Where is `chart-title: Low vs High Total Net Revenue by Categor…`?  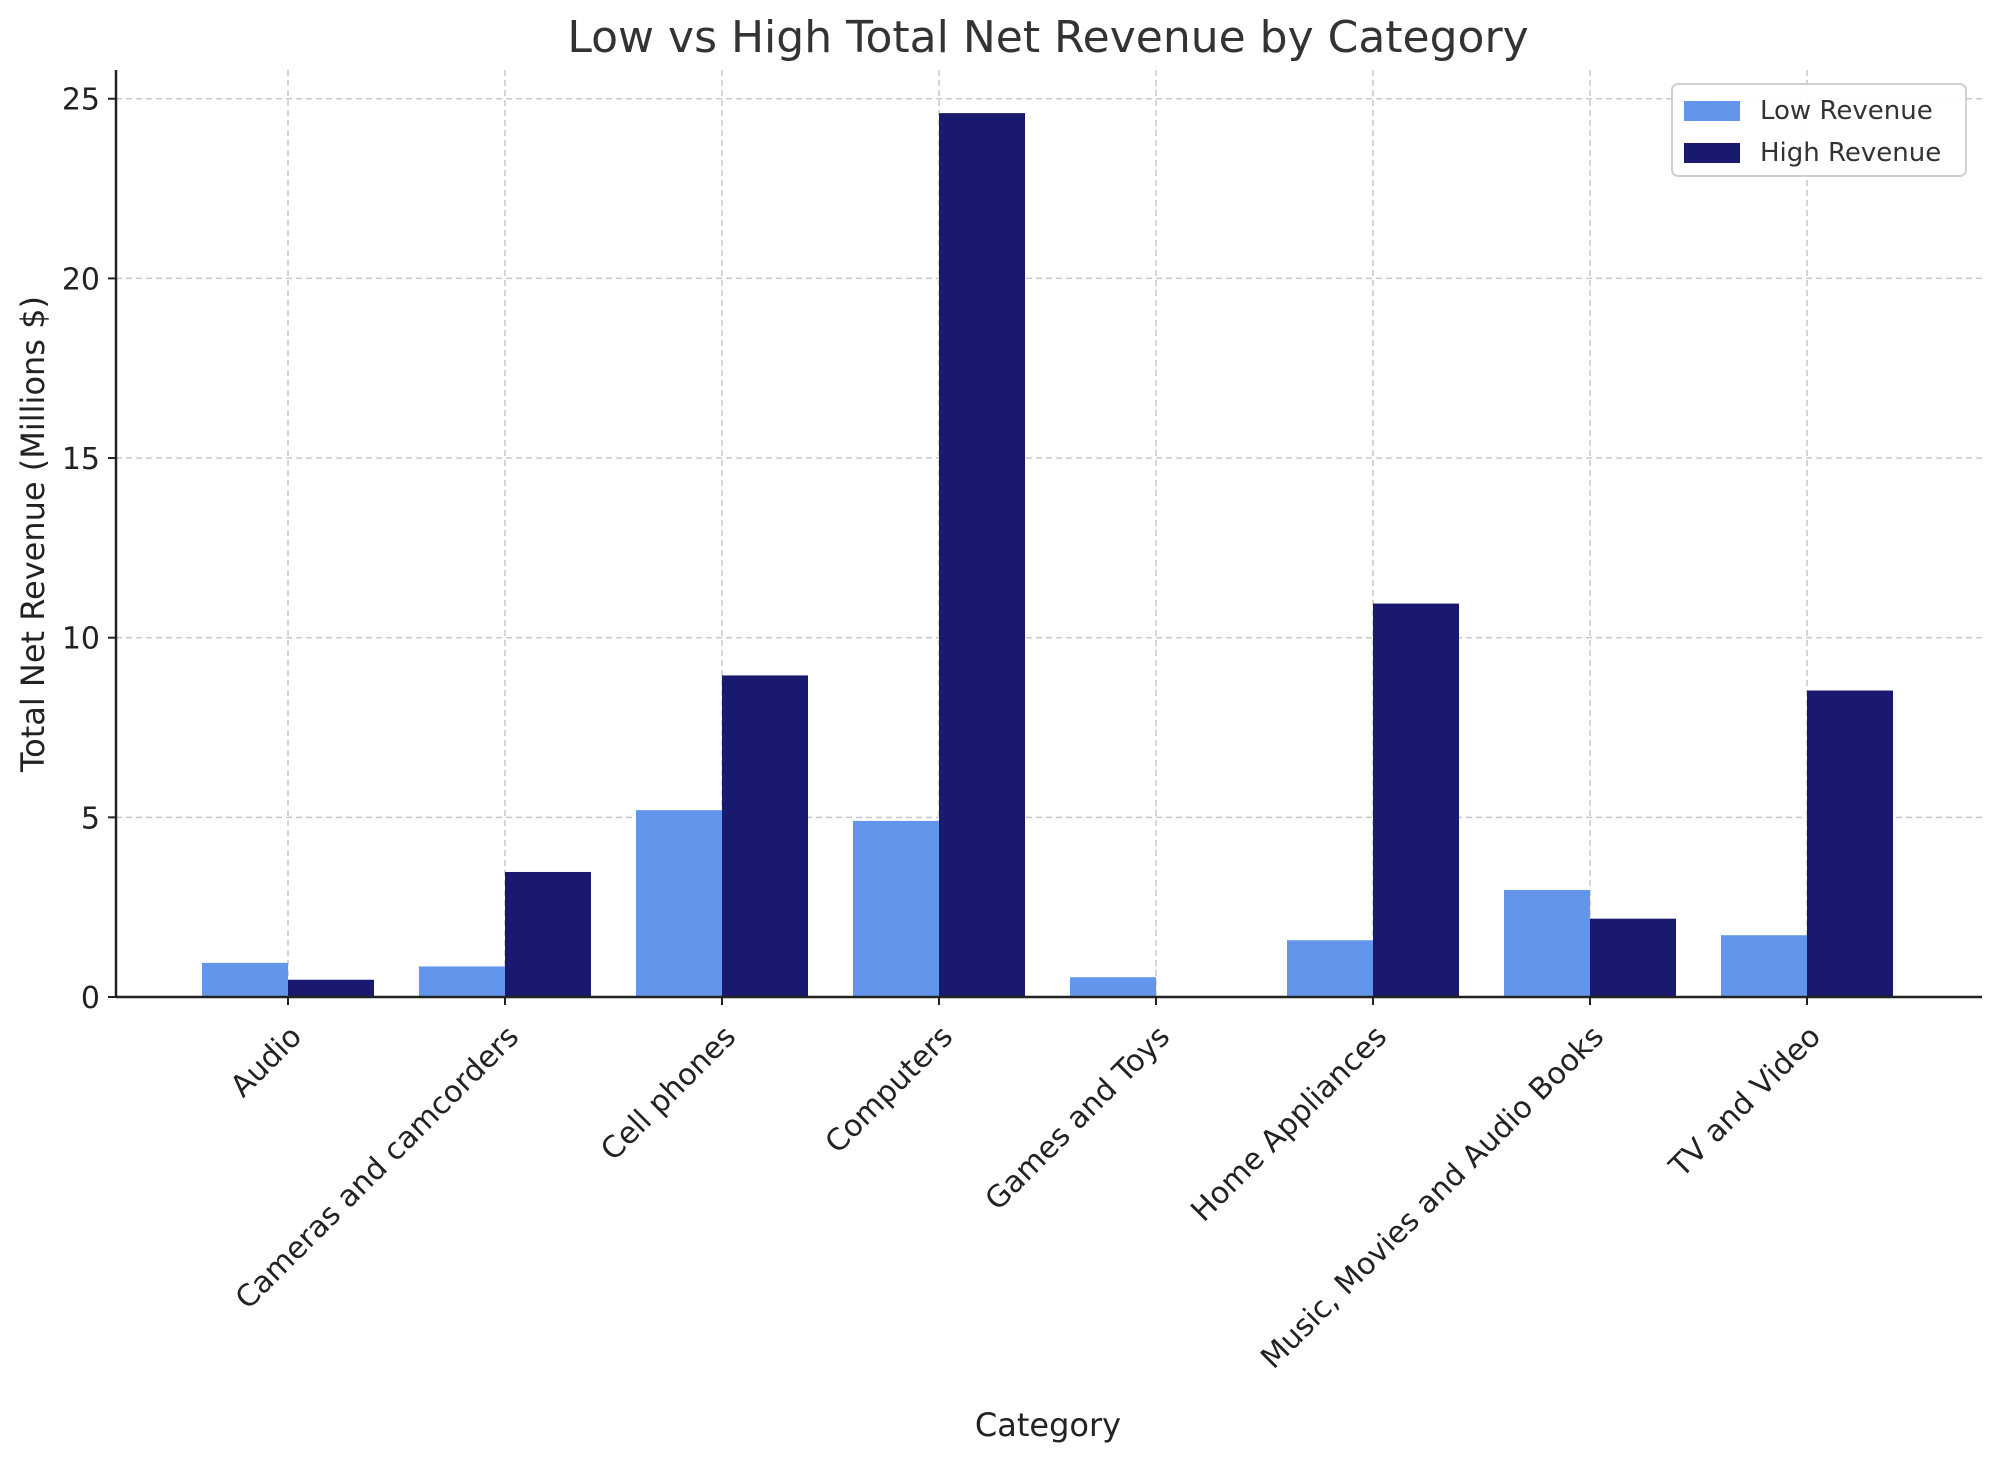
chart-title: Low vs High Total Net Revenue by Categor… is located at coordinates (1047, 37).